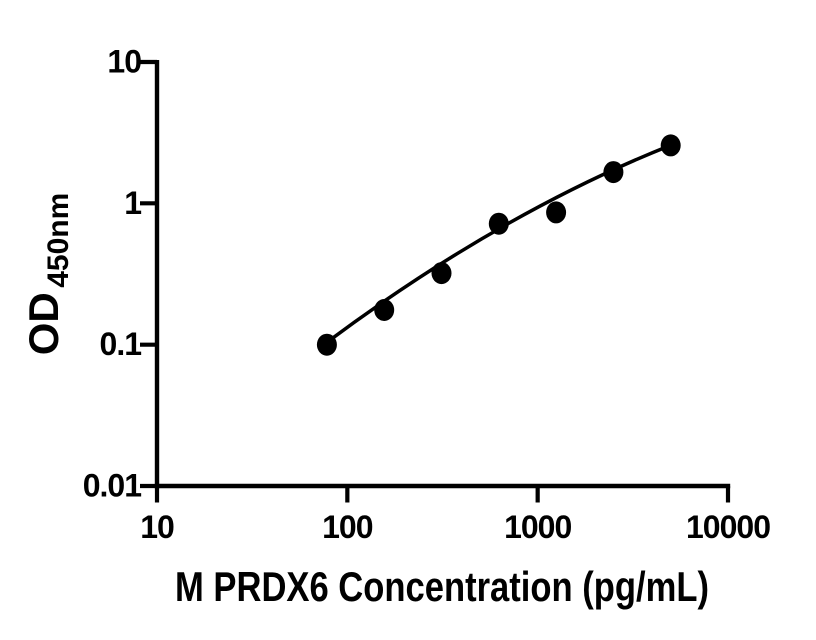 This screenshot has width=816, height=640. I want to click on x-tick-label: 1000, so click(537, 527).